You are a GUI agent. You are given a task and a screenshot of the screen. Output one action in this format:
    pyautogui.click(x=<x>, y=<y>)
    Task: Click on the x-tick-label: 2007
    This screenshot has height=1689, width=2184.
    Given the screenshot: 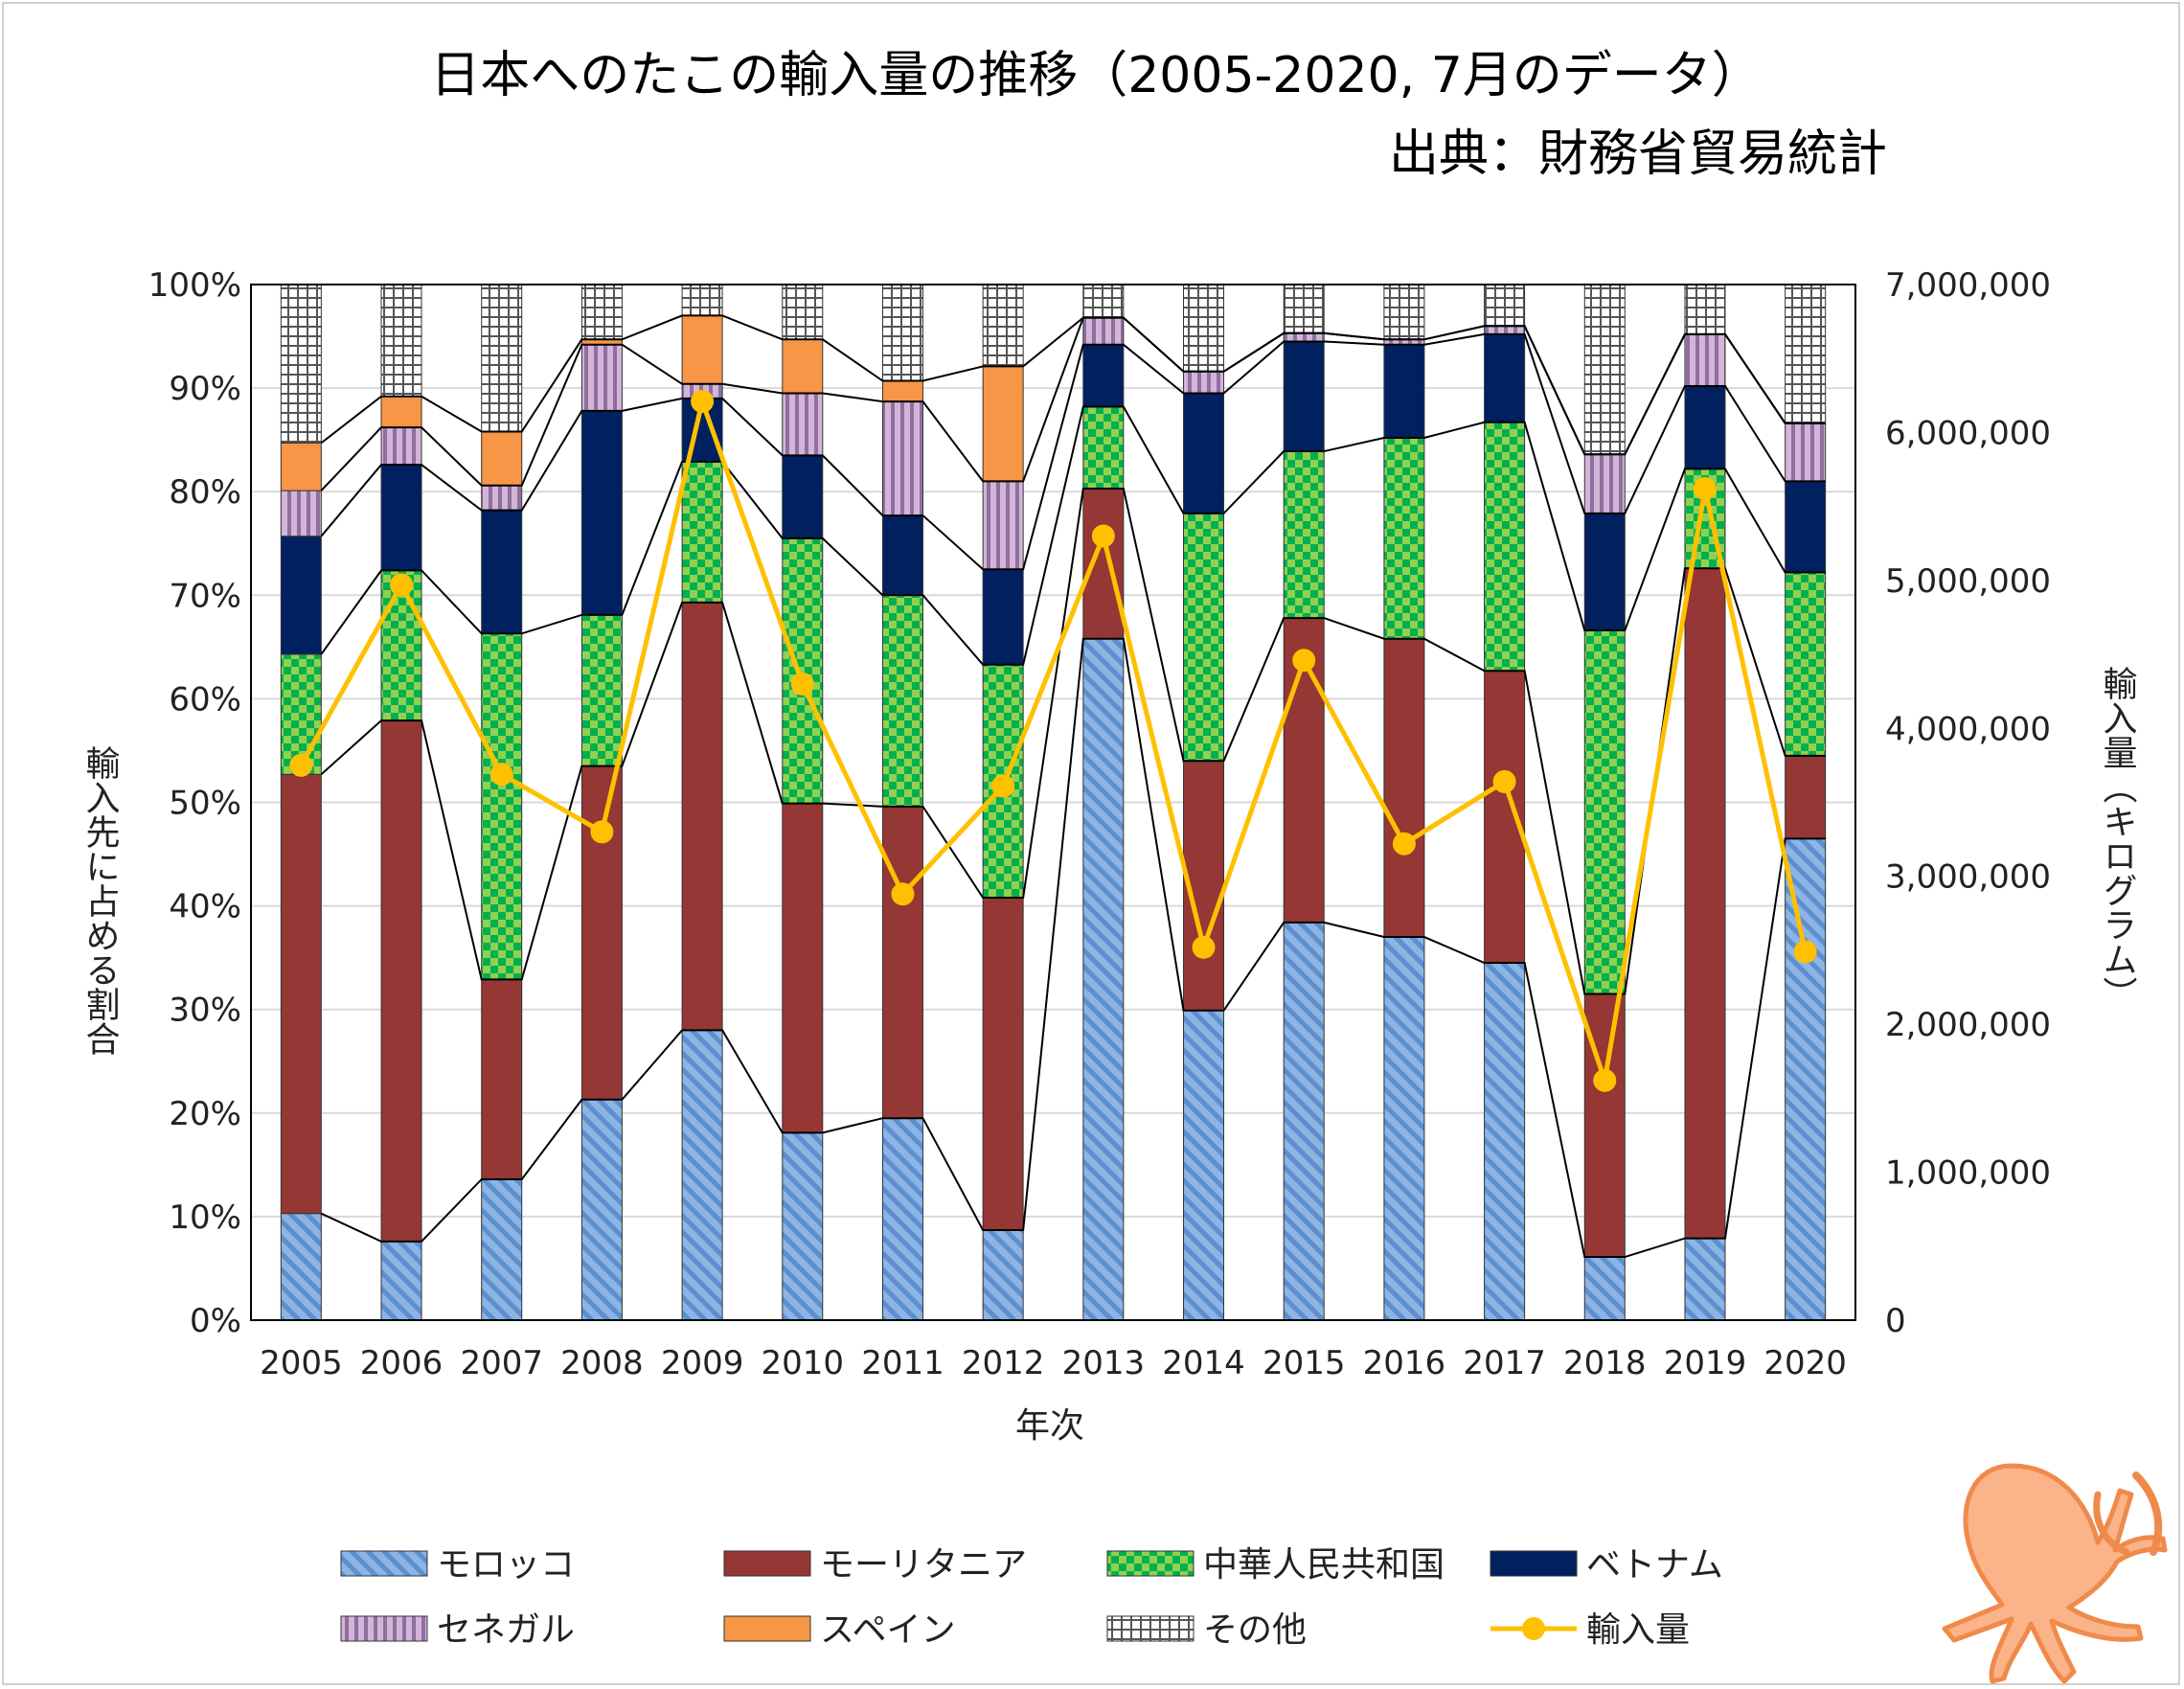 What is the action you would take?
    pyautogui.click(x=502, y=1363)
    